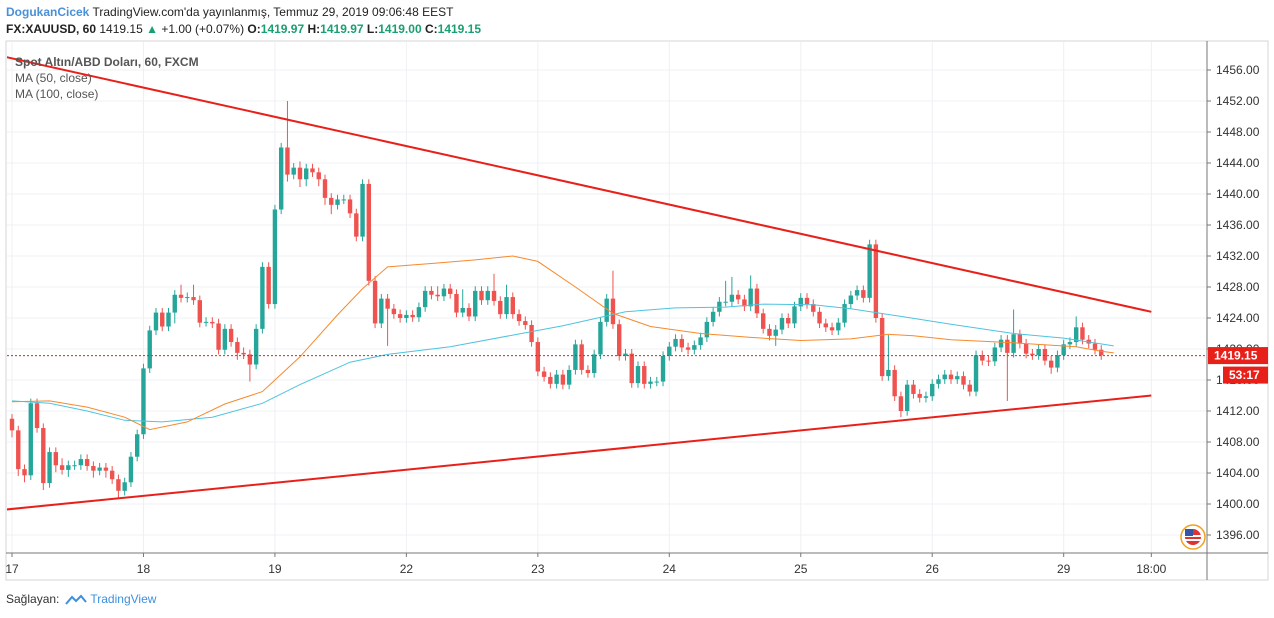  What do you see at coordinates (1193, 537) in the screenshot?
I see `currency-flag-icon` at bounding box center [1193, 537].